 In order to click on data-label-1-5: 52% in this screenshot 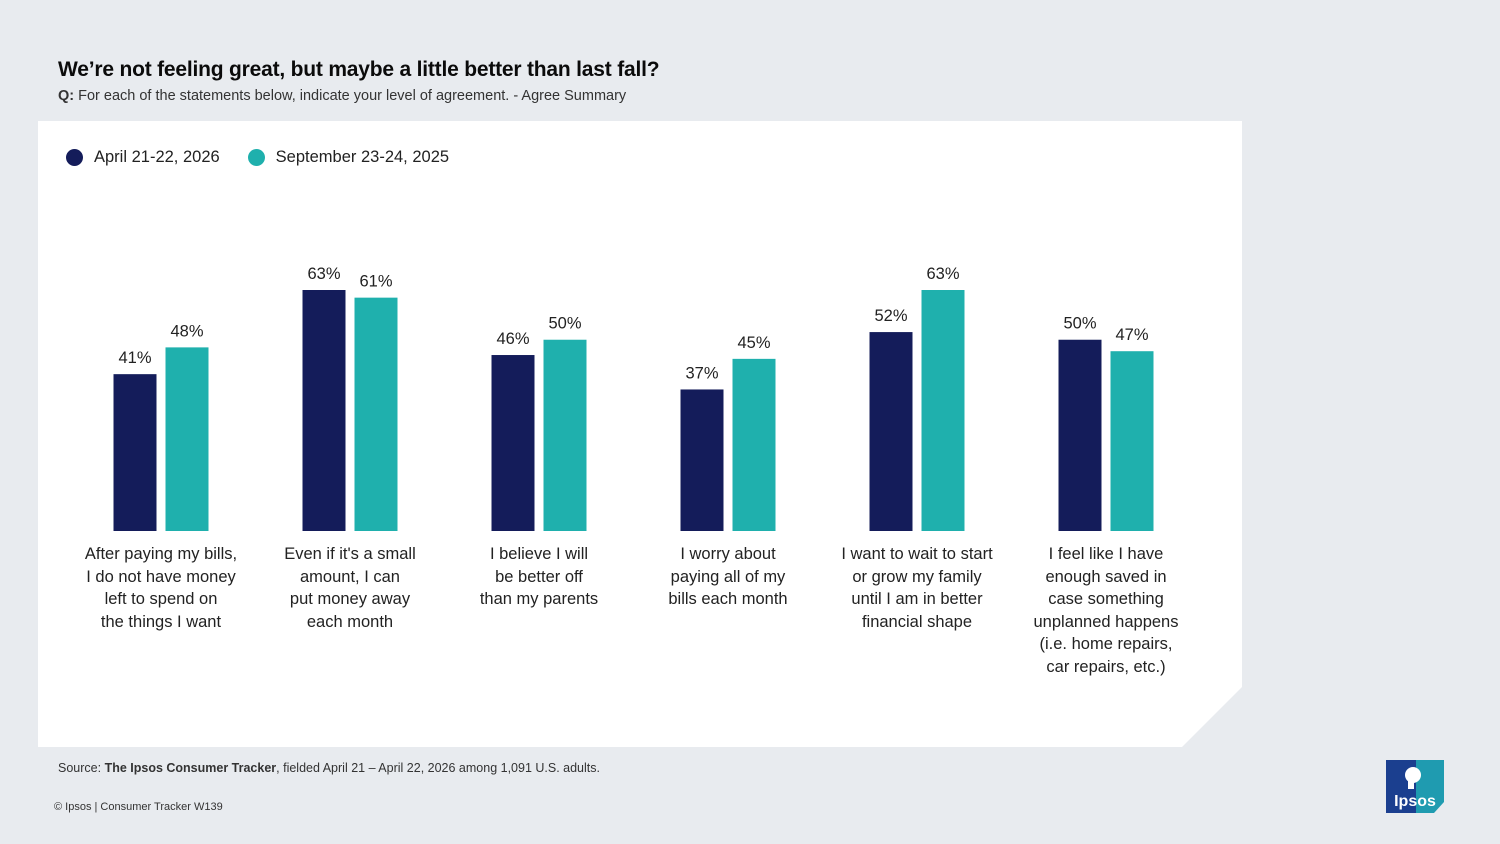, I will do `click(890, 316)`.